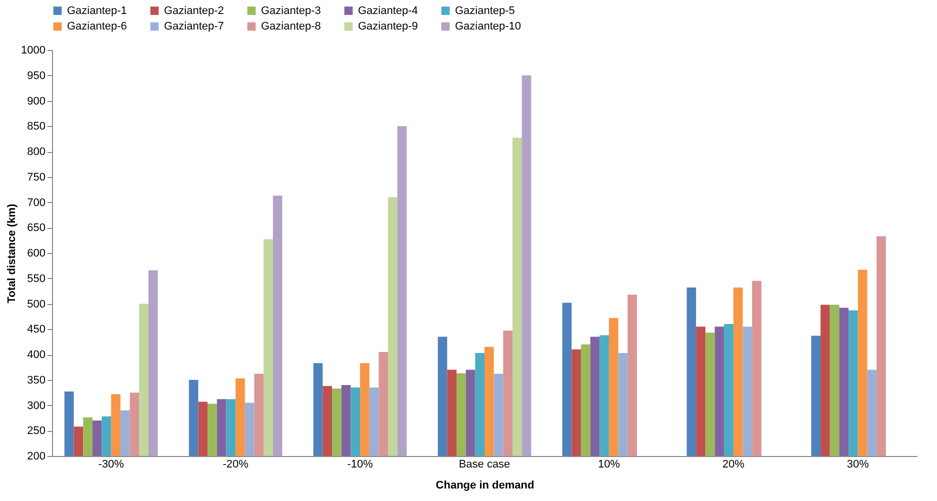  Describe the element at coordinates (36, 431) in the screenshot. I see `y-tick-label: 250` at that location.